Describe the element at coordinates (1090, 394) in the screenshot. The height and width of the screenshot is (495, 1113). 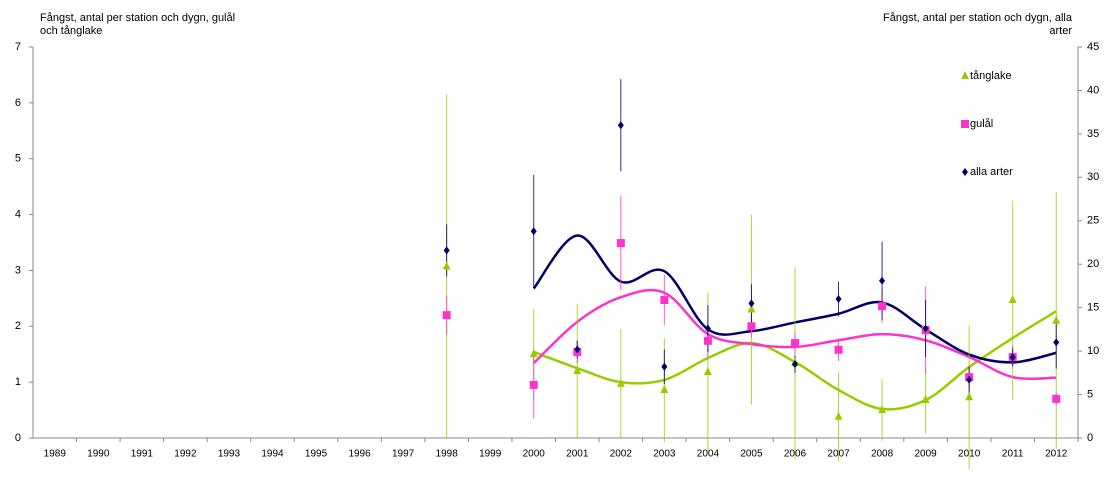
I see `y2-tick-label: 5` at that location.